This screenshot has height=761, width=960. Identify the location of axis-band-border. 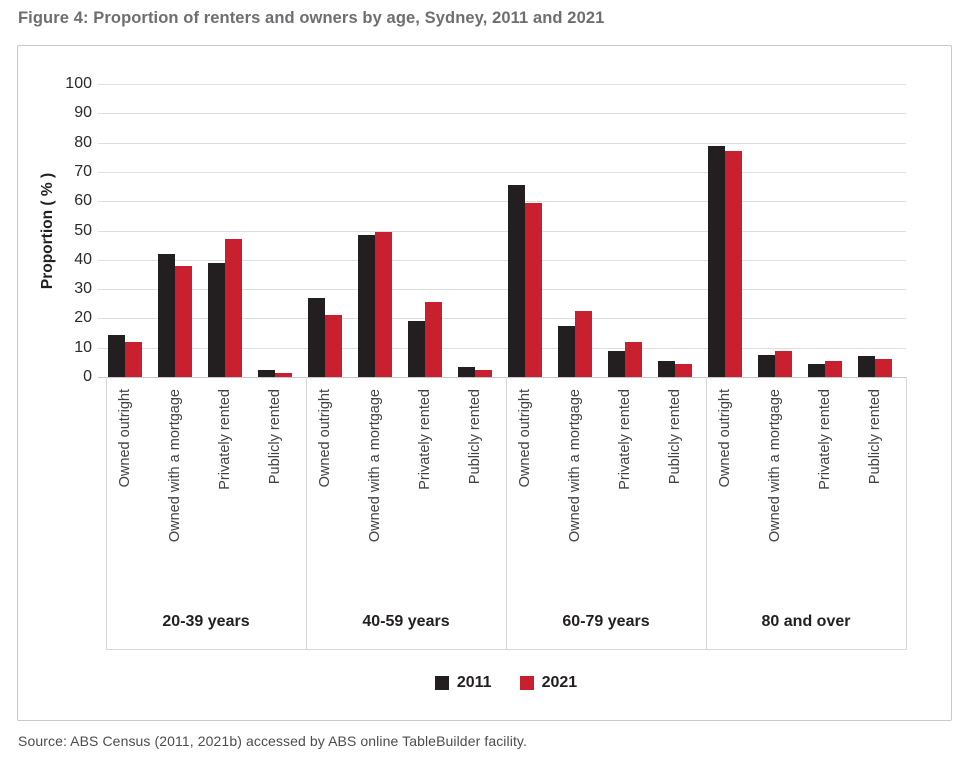
(506, 649).